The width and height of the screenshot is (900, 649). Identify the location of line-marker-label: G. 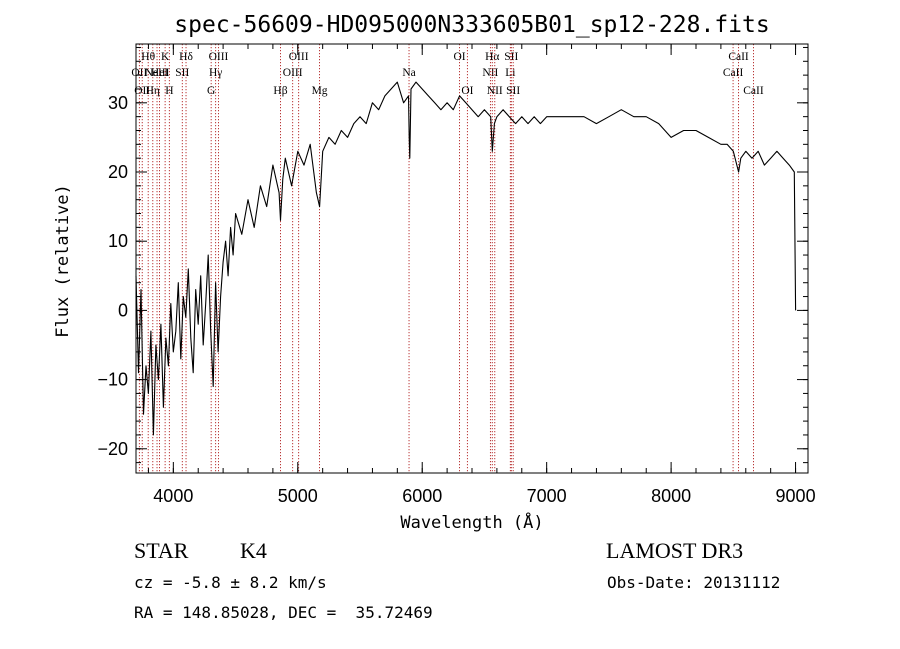
(211, 91).